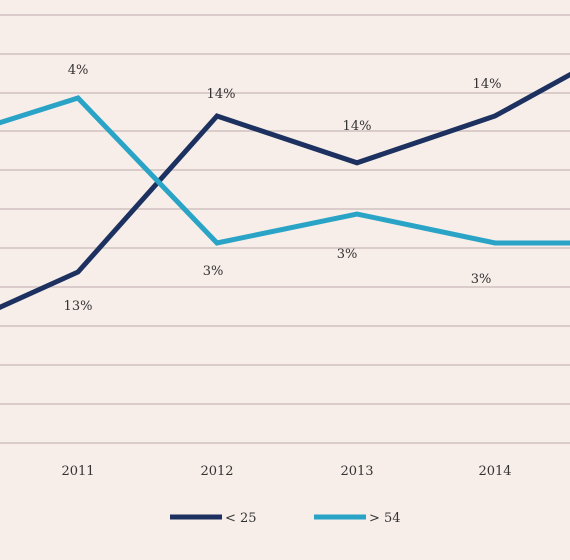  What do you see at coordinates (286, 471) in the screenshot?
I see `x-axis-ticks: 2011 2012 2013 2014` at bounding box center [286, 471].